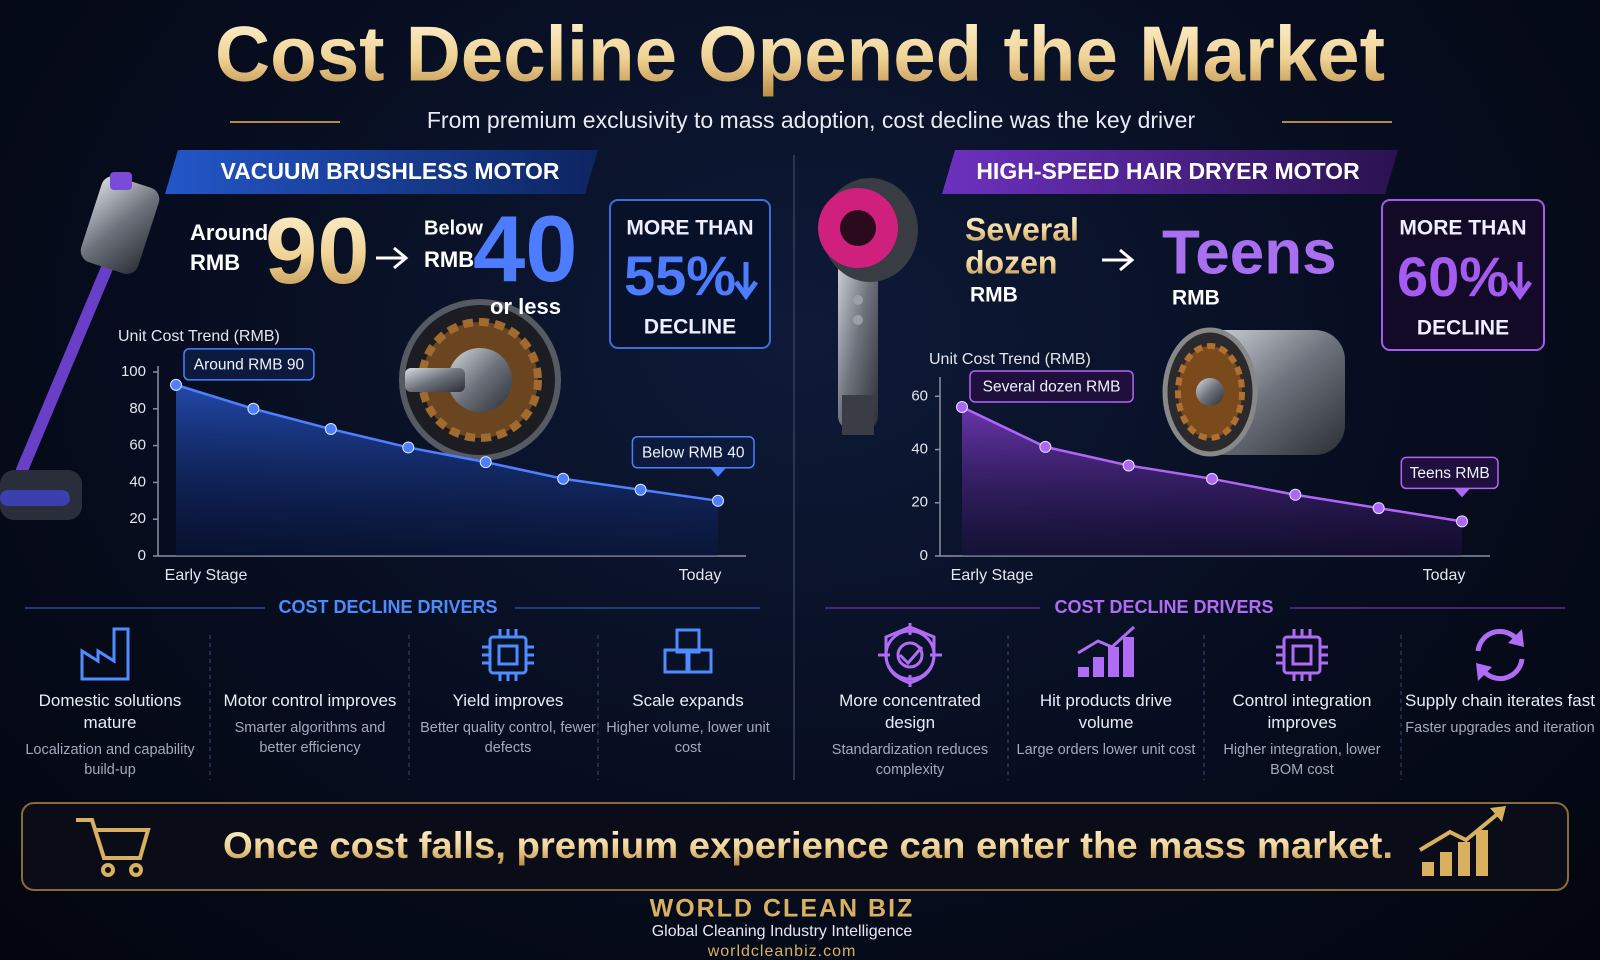  What do you see at coordinates (800, 54) in the screenshot?
I see `title: Cost Decline Opened the Market` at bounding box center [800, 54].